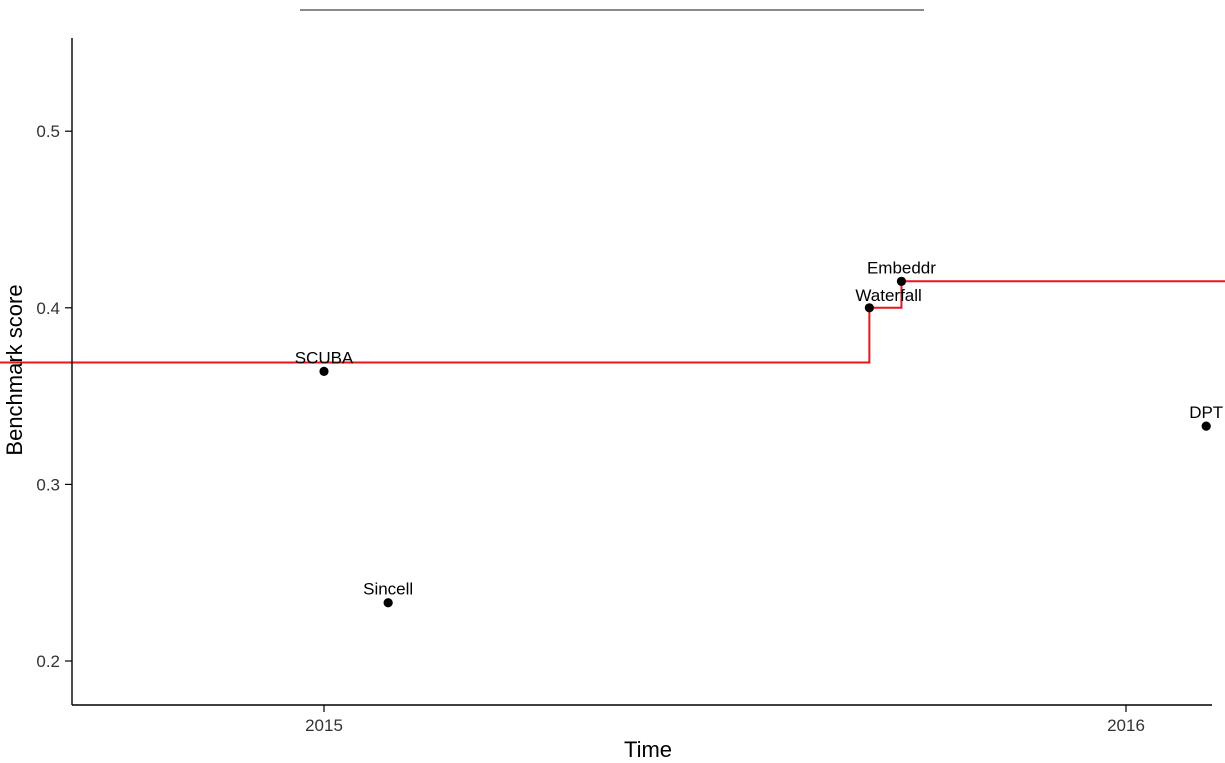 This screenshot has width=1225, height=763. I want to click on y-tick-label-0.3: 0.3, so click(48, 484).